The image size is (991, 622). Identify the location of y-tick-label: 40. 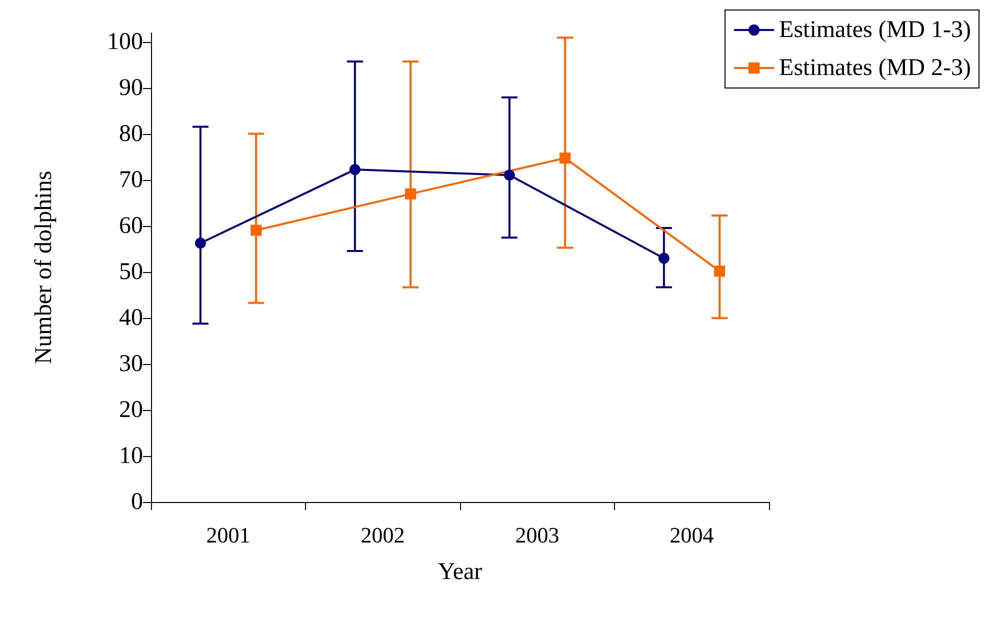
(131, 318).